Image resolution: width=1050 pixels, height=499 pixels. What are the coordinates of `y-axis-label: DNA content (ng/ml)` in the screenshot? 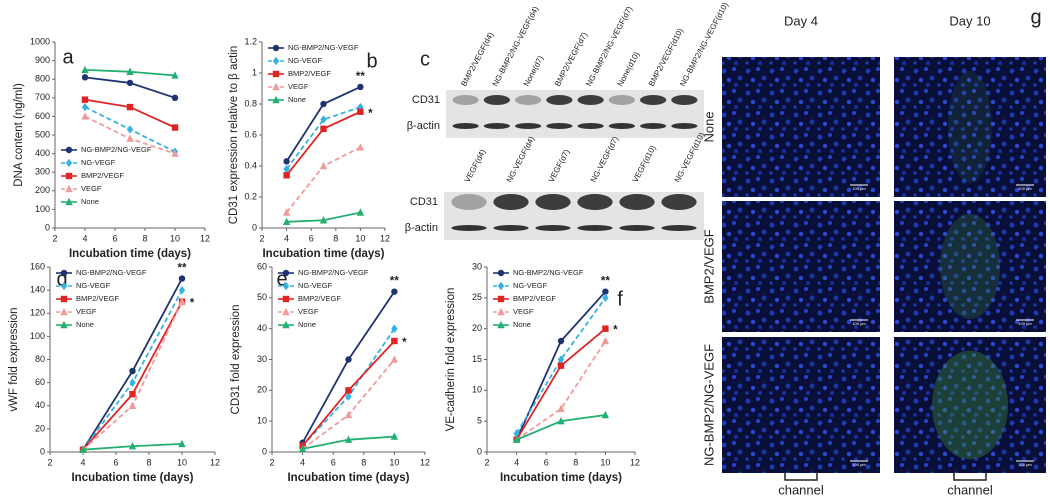 It's located at (19, 135).